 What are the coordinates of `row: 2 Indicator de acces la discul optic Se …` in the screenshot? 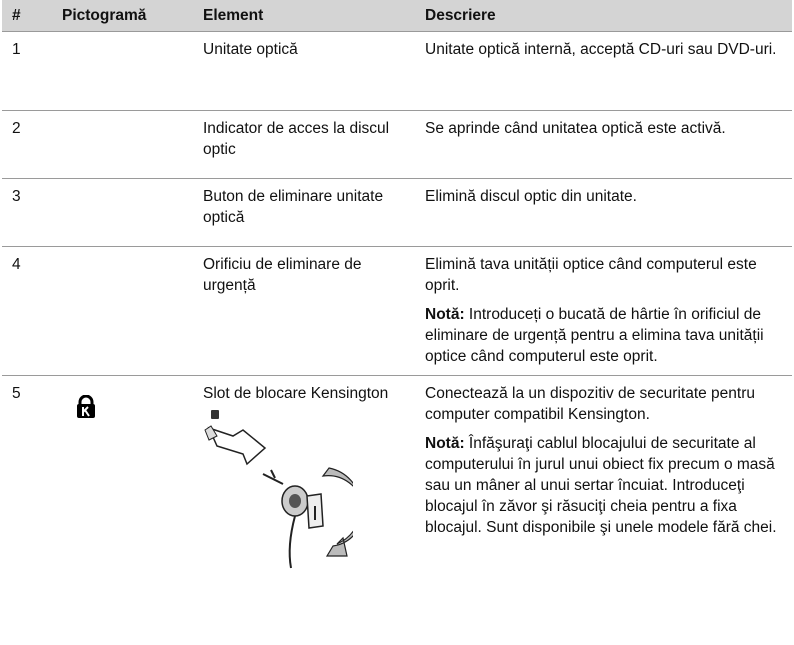 It's located at (397, 144).